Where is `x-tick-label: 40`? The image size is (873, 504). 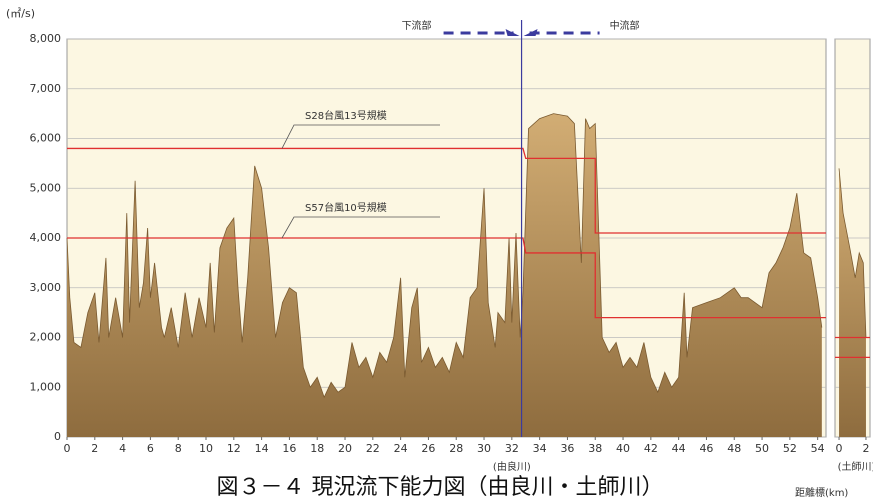 x-tick-label: 40 is located at coordinates (623, 448).